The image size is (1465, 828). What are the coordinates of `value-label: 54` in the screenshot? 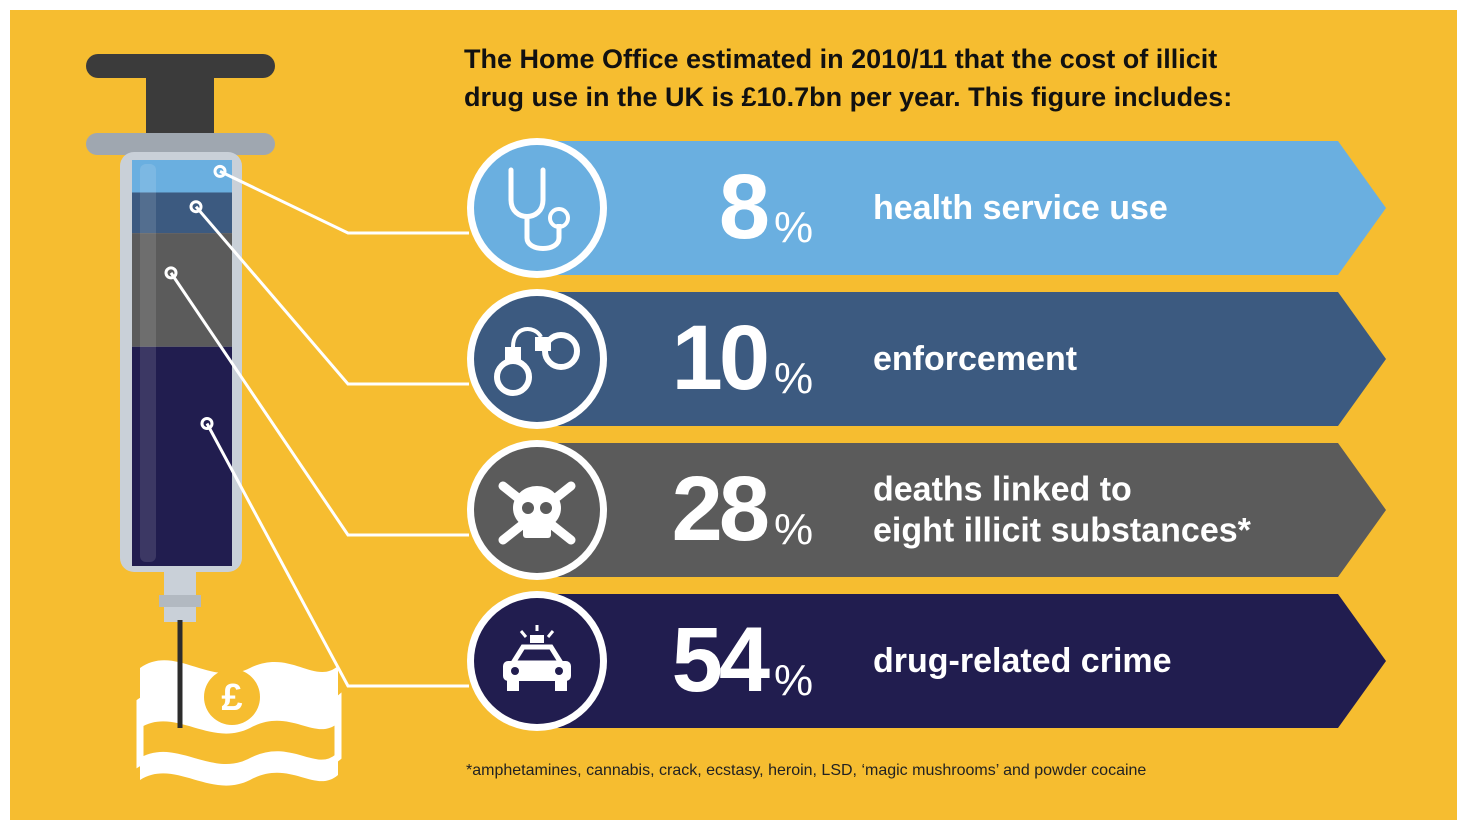 It's located at (721, 660).